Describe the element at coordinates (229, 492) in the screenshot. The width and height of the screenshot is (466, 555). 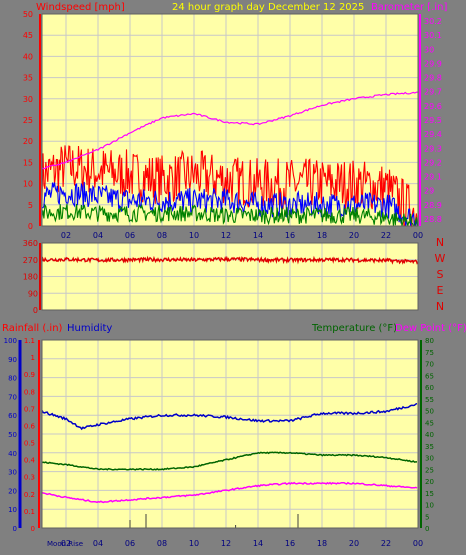
I see `series-dew-point` at that location.